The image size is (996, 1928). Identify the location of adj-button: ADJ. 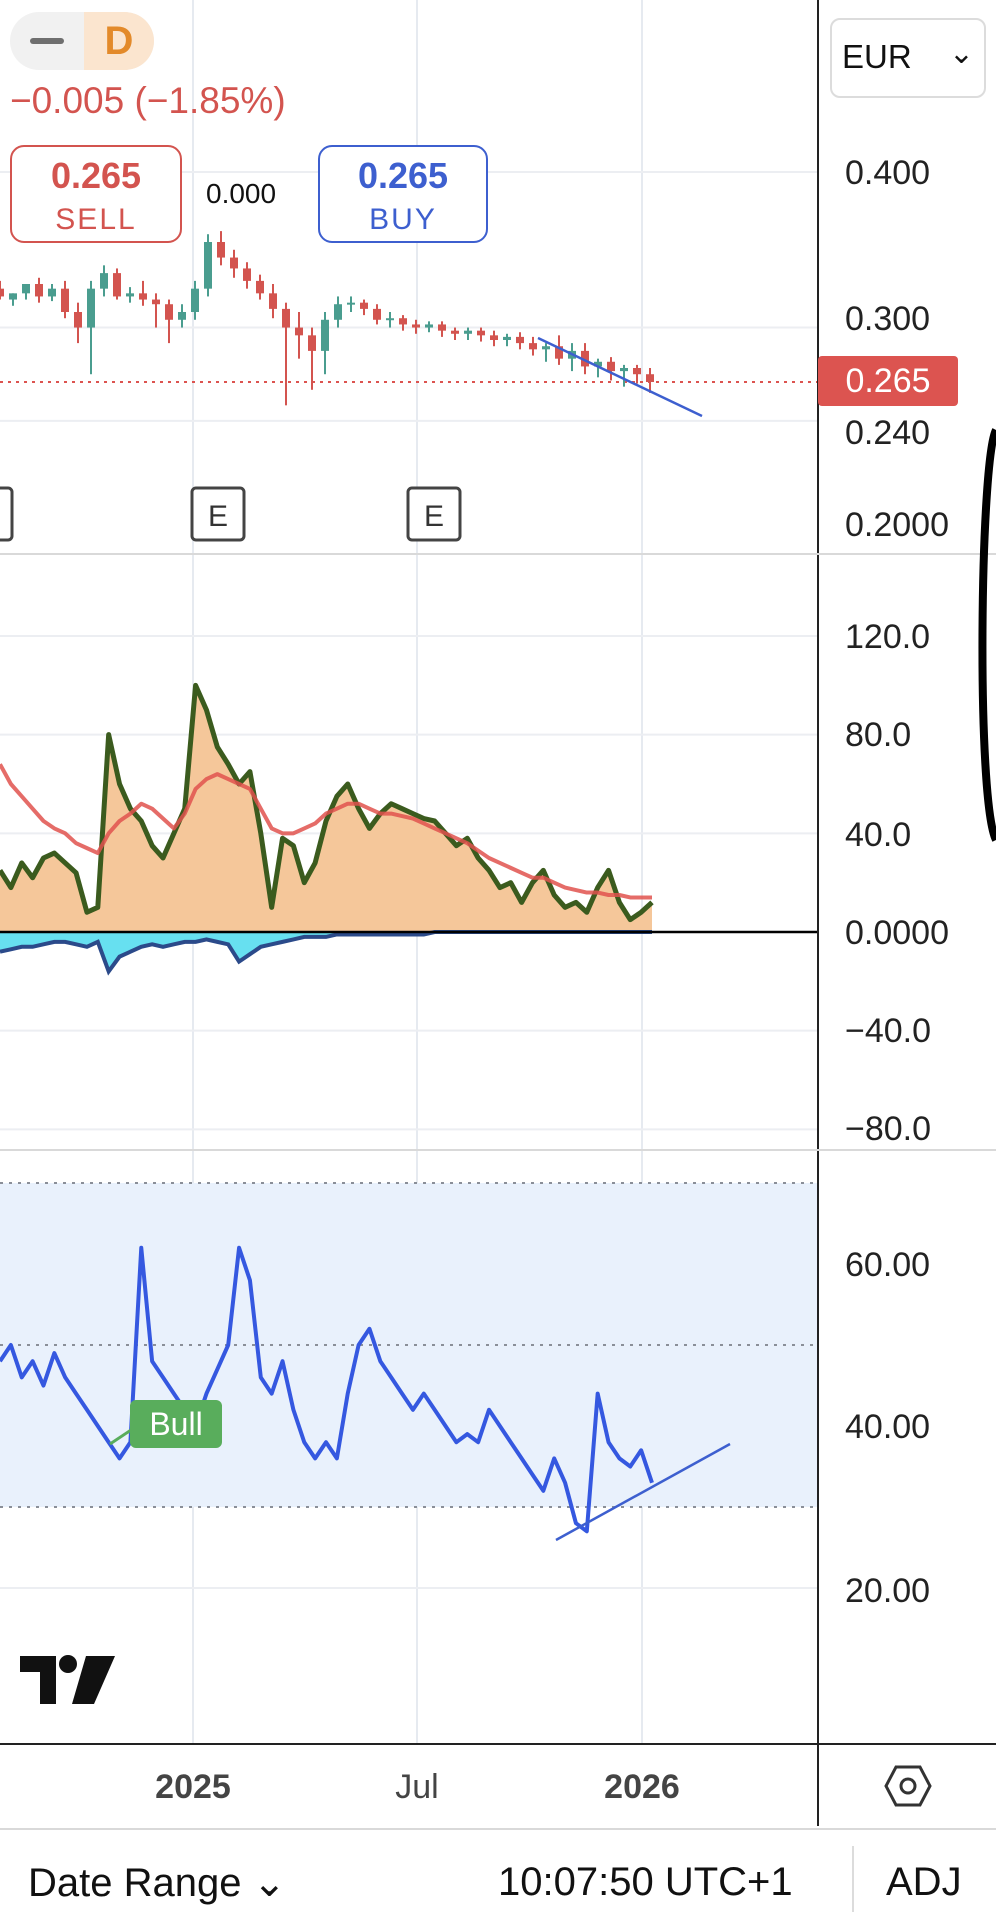
(924, 1882).